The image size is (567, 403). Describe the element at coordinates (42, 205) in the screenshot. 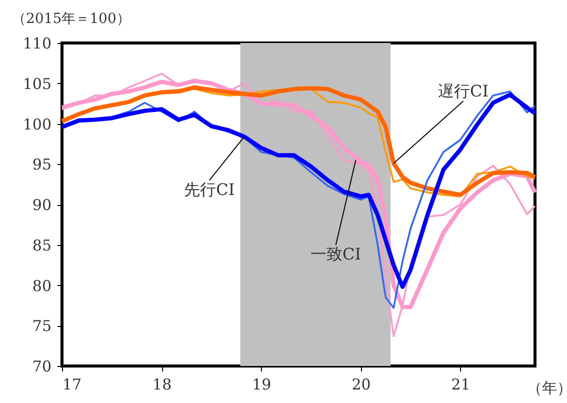

I see `y-tick-label: 90` at that location.